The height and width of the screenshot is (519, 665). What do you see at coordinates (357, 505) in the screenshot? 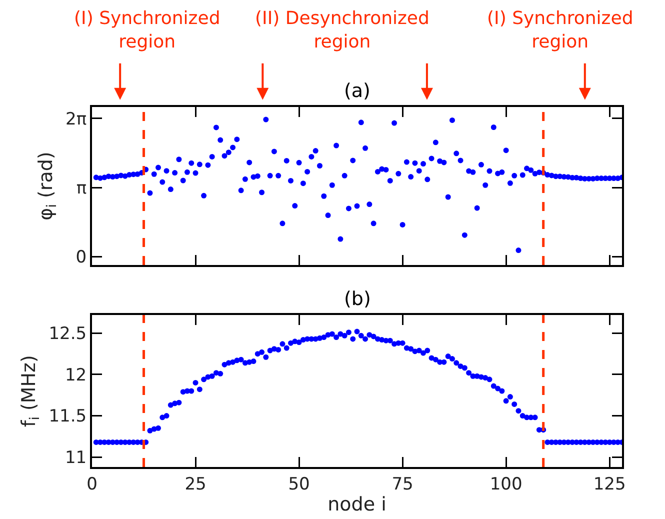
I see `x-axis-title: node i` at bounding box center [357, 505].